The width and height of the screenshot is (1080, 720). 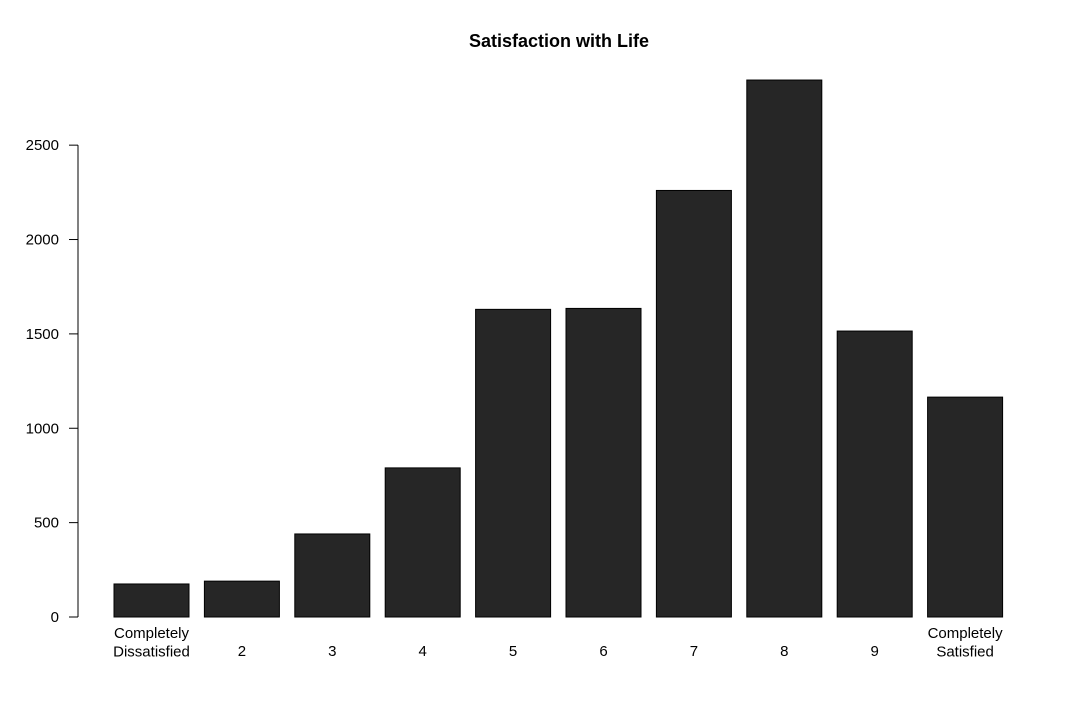 I want to click on x-category-label: 6, so click(x=603, y=651).